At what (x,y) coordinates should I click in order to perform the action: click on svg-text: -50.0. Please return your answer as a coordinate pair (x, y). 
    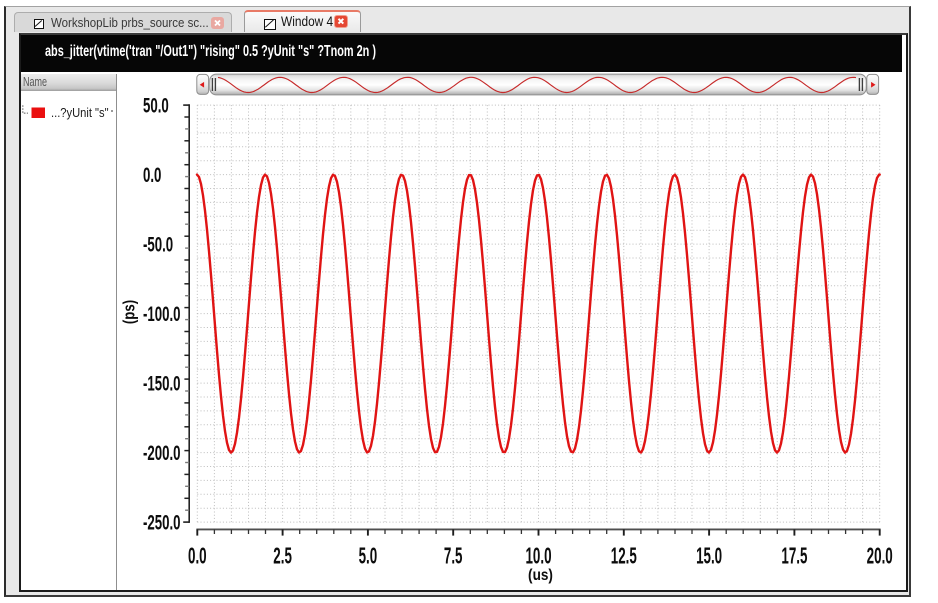
    Looking at the image, I should click on (158, 244).